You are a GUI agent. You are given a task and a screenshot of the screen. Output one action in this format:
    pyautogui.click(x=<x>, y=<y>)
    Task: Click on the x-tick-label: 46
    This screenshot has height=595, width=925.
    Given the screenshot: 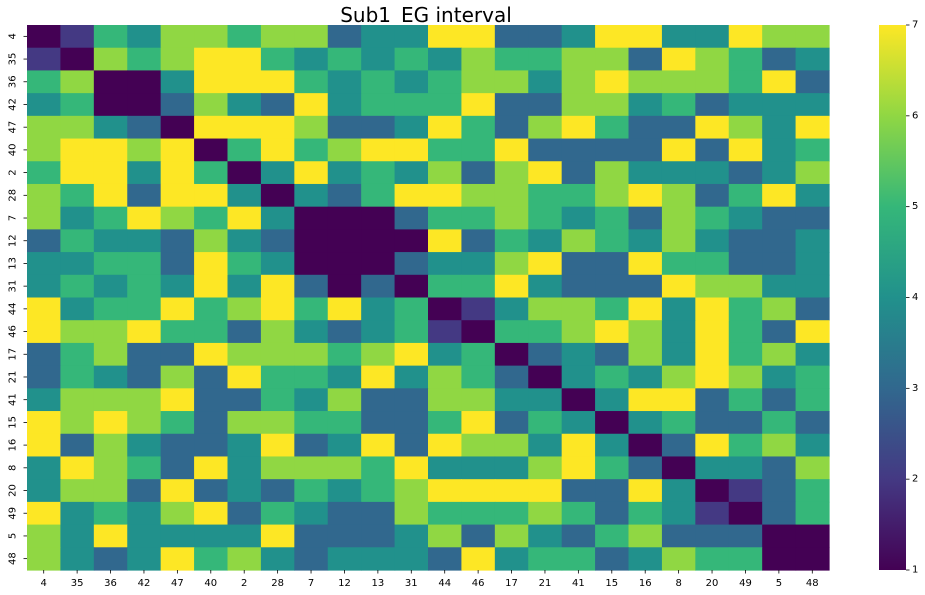 What is the action you would take?
    pyautogui.click(x=478, y=583)
    